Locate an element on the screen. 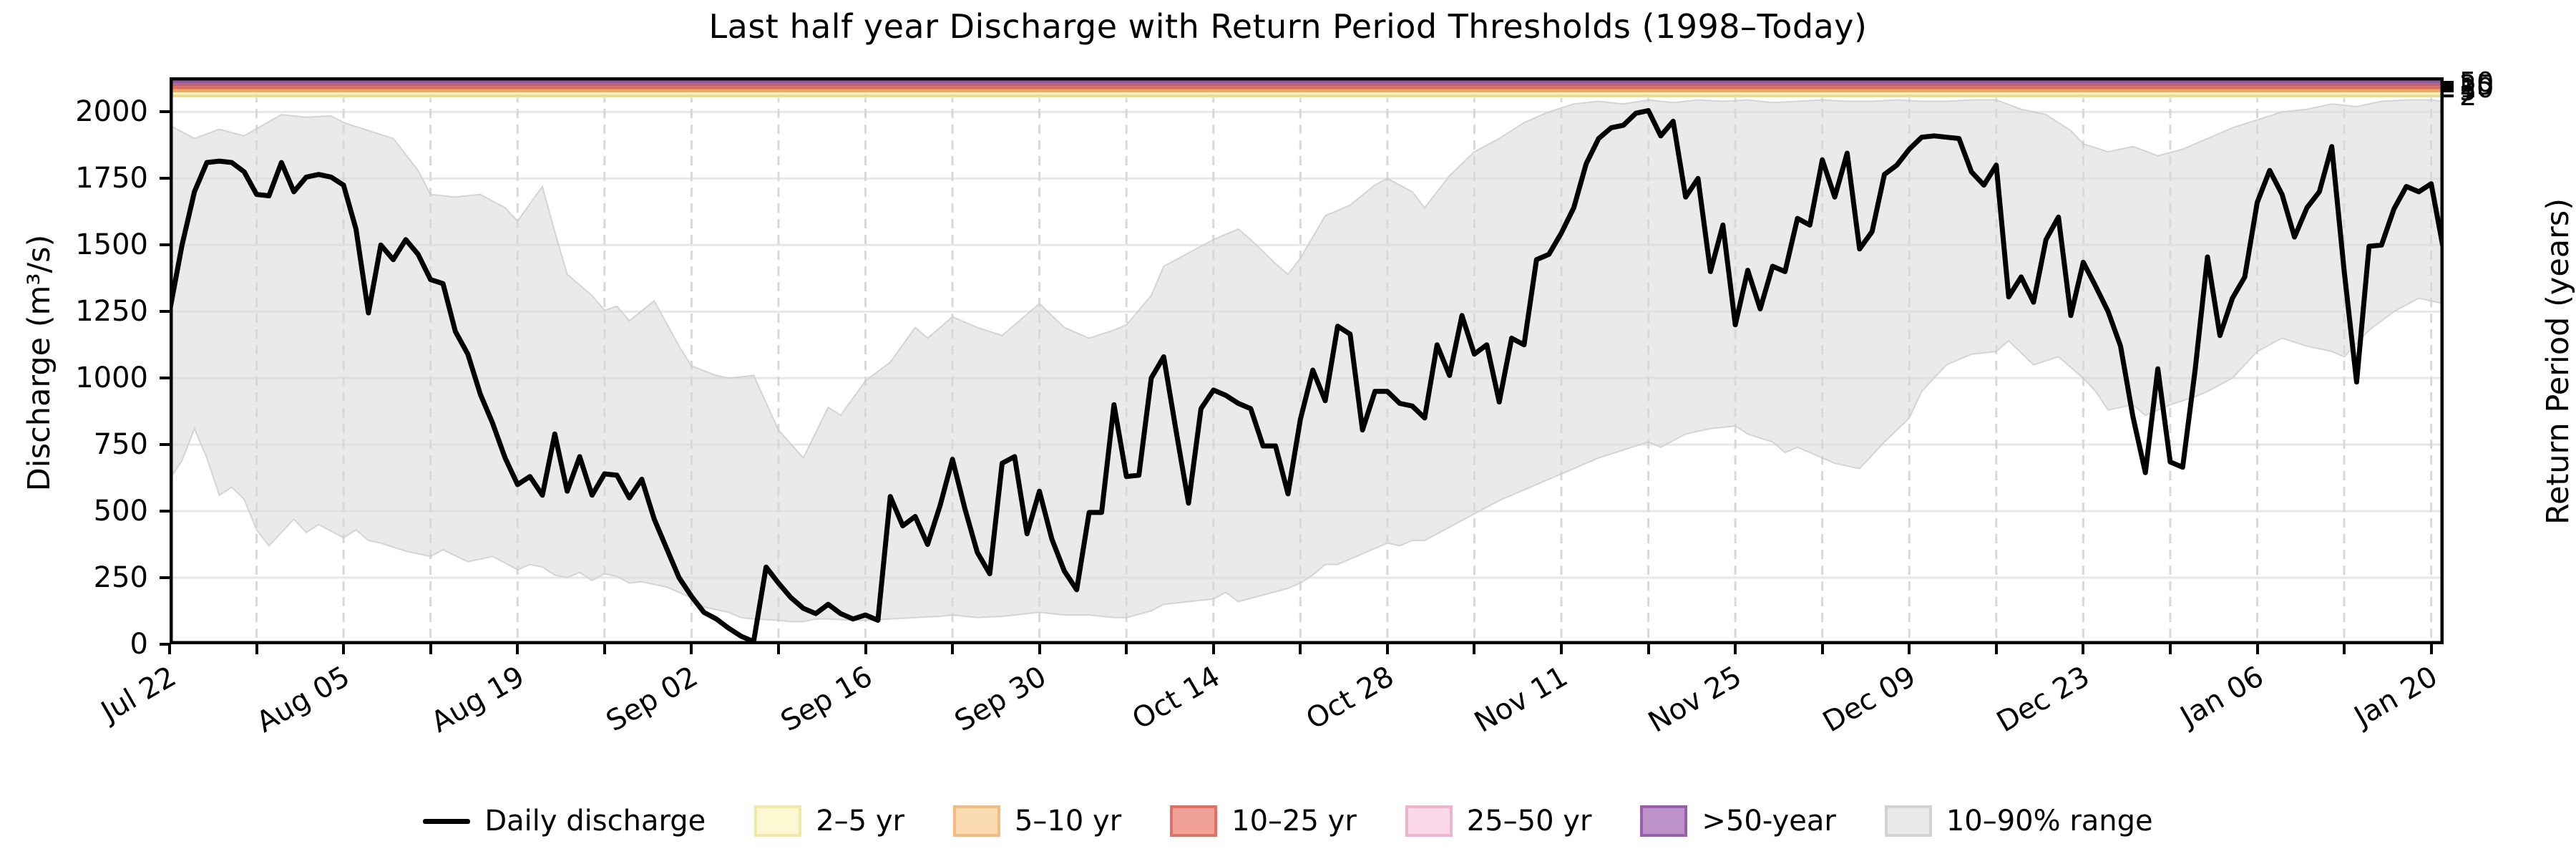  threshold-band-10-25-yr is located at coordinates (1307, 86).